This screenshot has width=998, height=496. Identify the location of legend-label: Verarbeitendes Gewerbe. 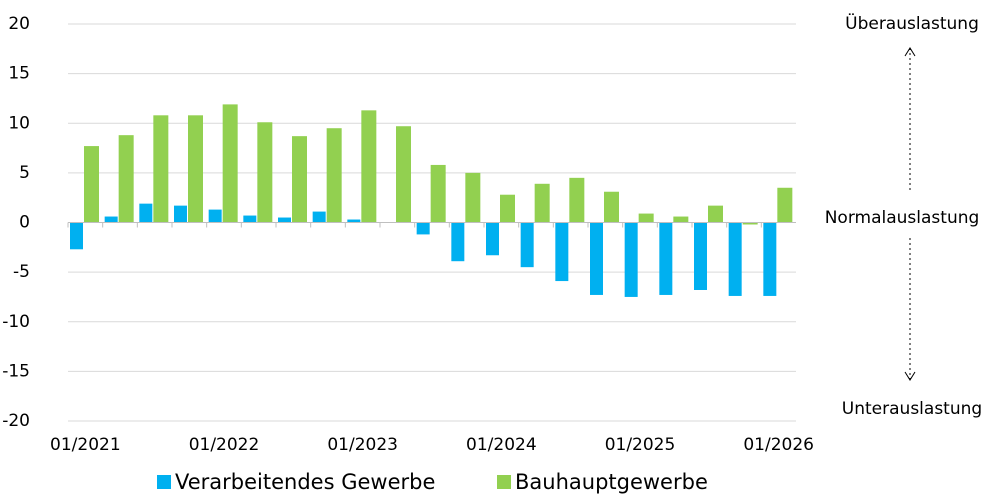
(305, 482).